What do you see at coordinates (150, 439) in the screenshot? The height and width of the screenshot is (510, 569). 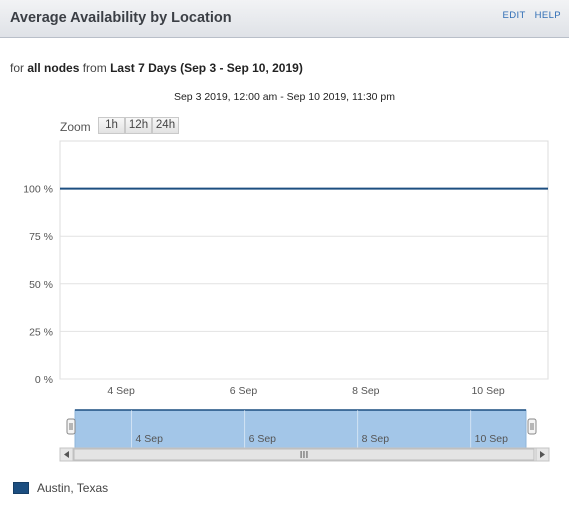 I see `navigator-tick-label: 4 Sep` at bounding box center [150, 439].